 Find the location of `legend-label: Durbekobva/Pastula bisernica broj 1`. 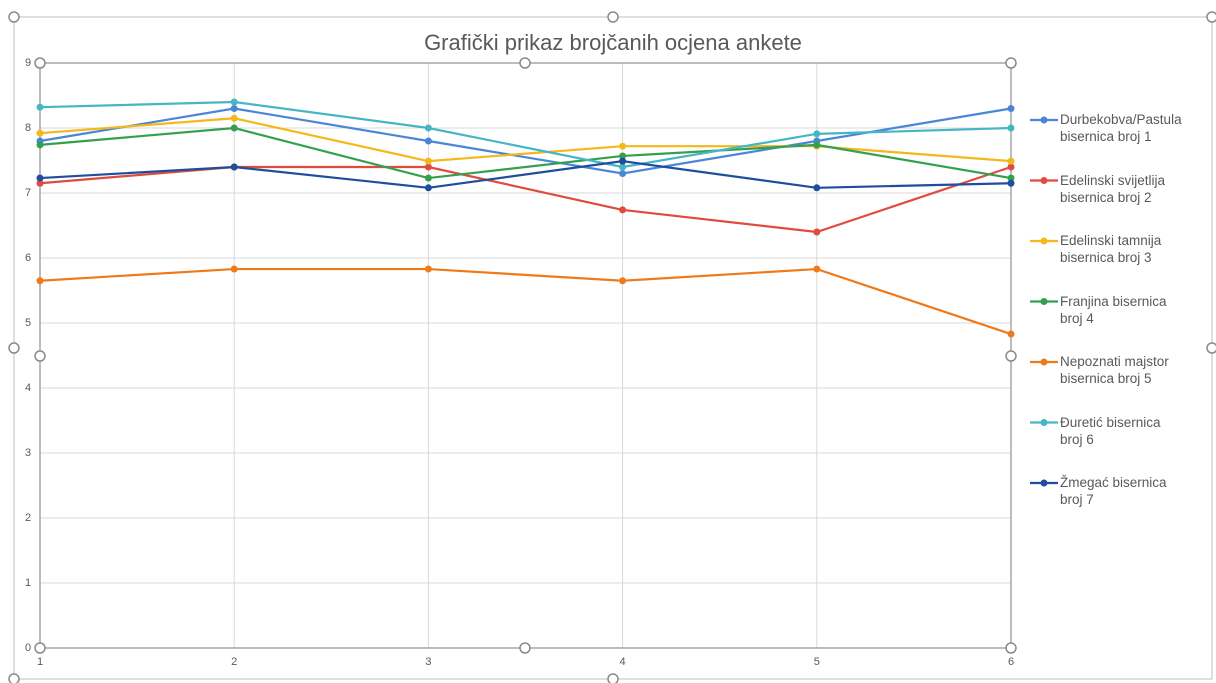

legend-label: Durbekobva/Pastula bisernica broj 1 is located at coordinates (1121, 128).